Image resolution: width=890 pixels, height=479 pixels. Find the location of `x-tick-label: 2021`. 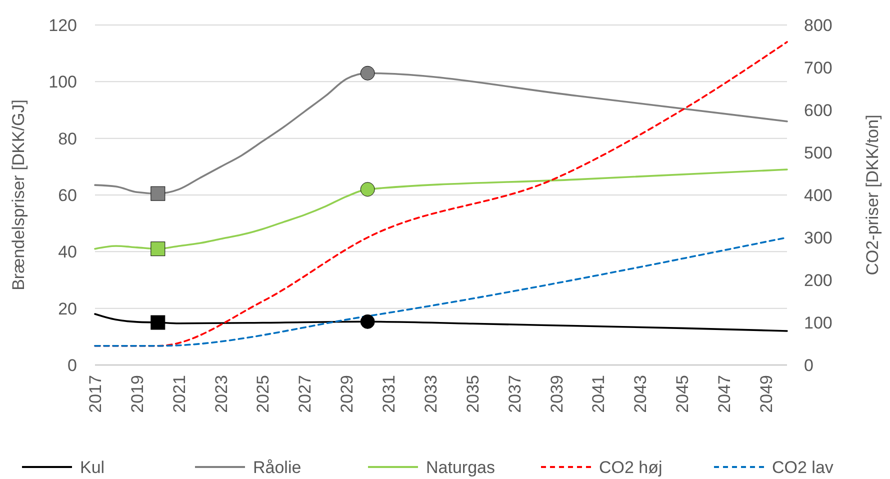

x-tick-label: 2021 is located at coordinates (179, 394).